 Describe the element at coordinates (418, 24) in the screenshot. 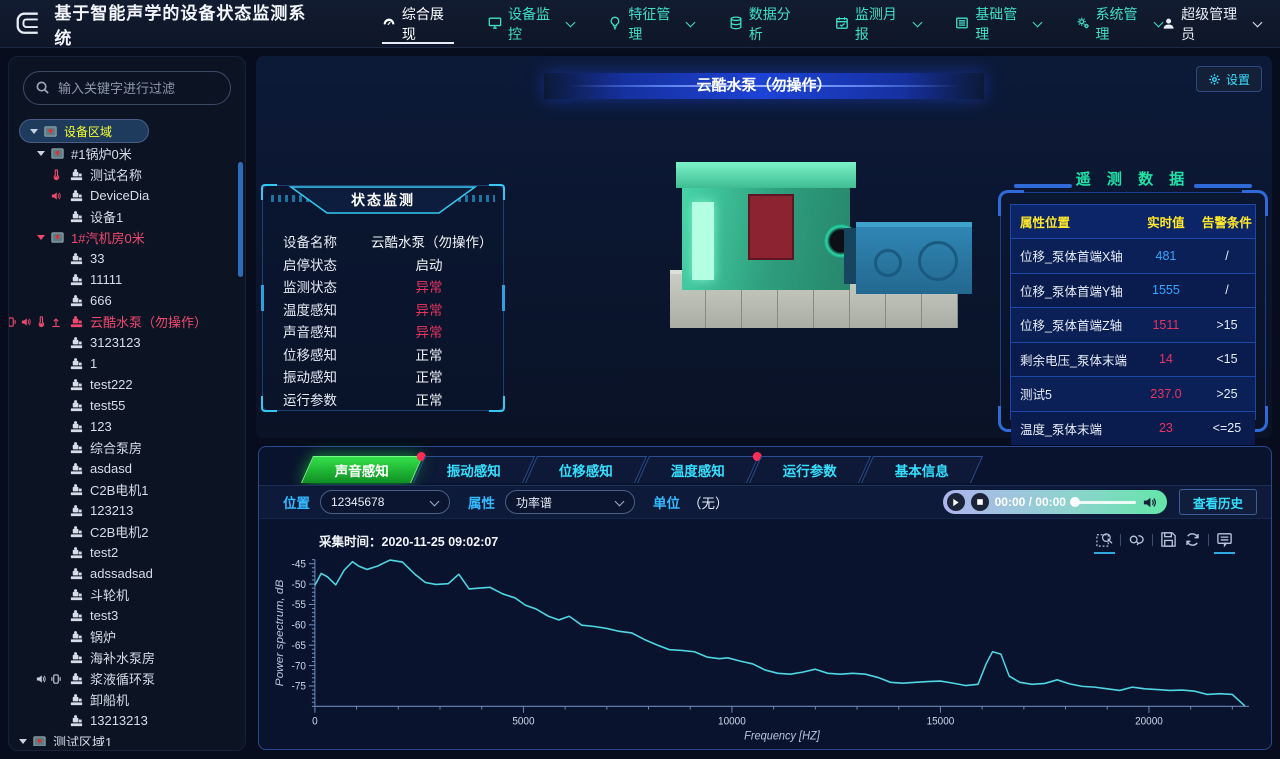

I see `nav-item-1: 综合展现` at that location.